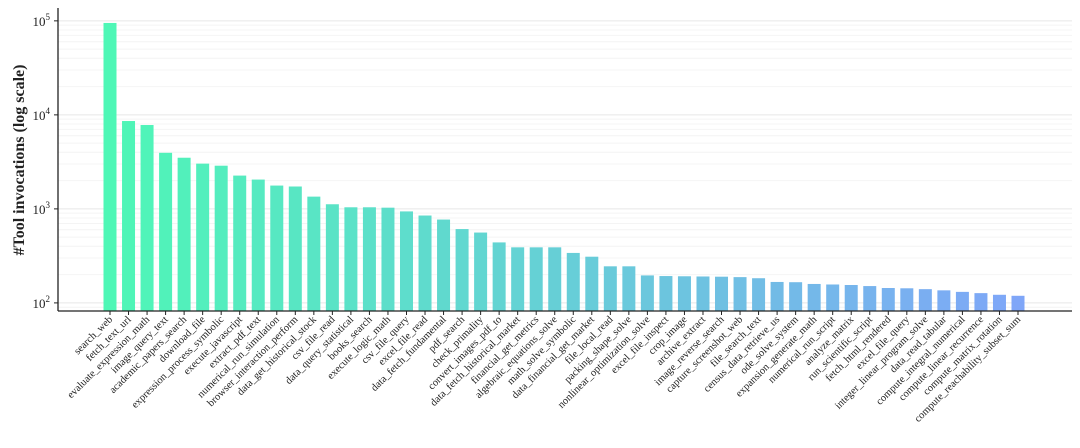  I want to click on bar-compute_linear_recurrence, so click(981, 302).